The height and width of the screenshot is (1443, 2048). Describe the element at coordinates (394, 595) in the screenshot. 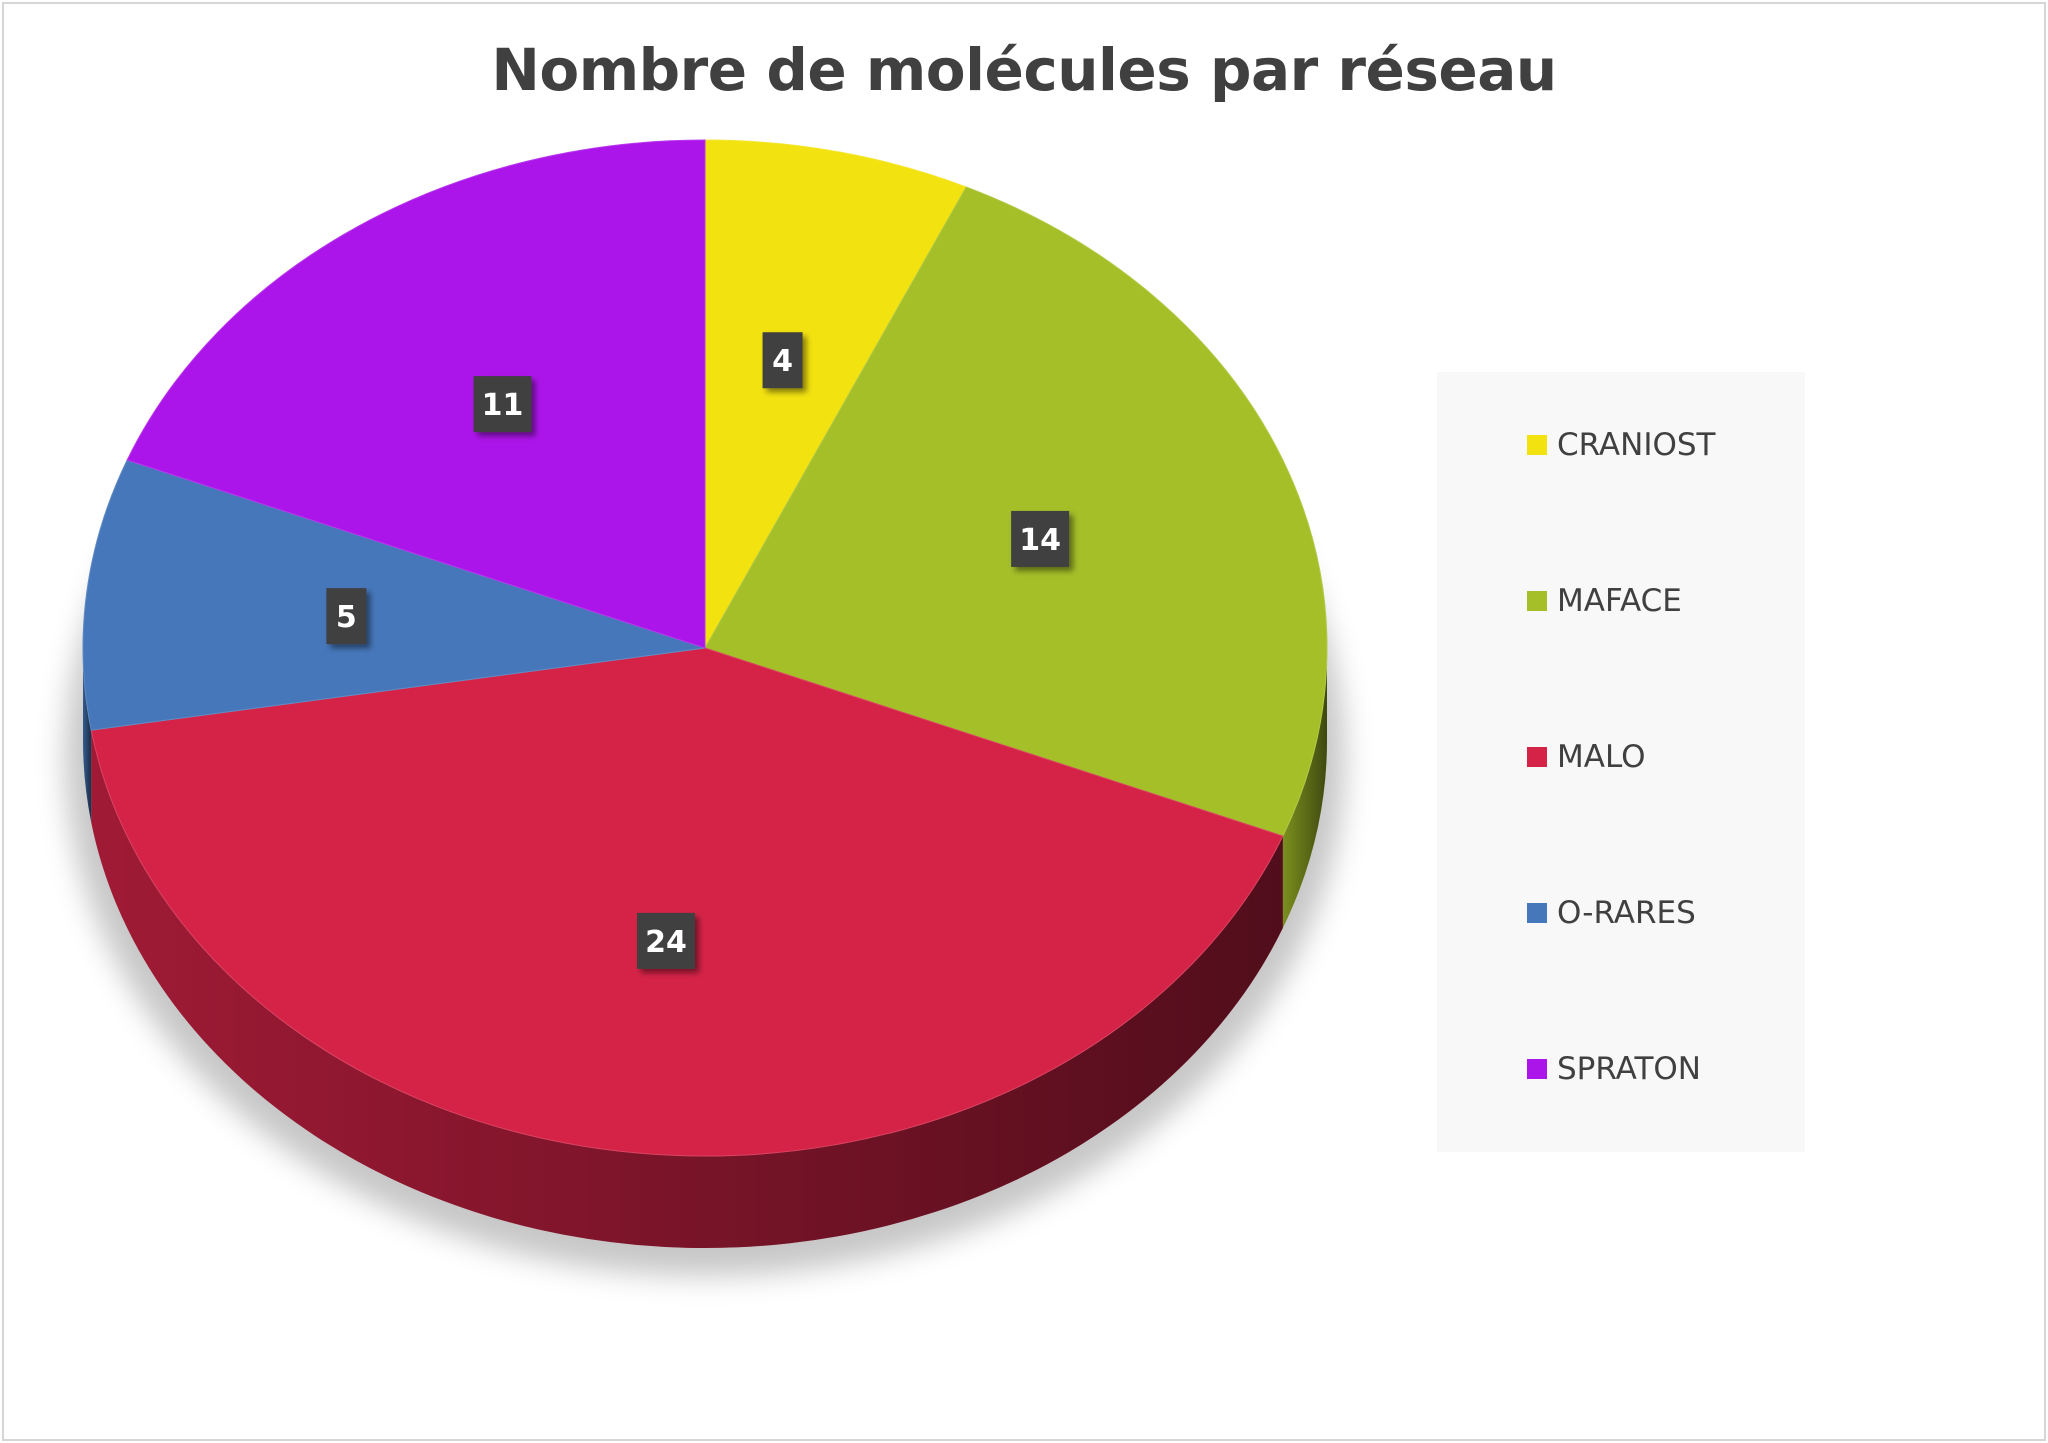

I see `pie-slice-o-rares` at that location.